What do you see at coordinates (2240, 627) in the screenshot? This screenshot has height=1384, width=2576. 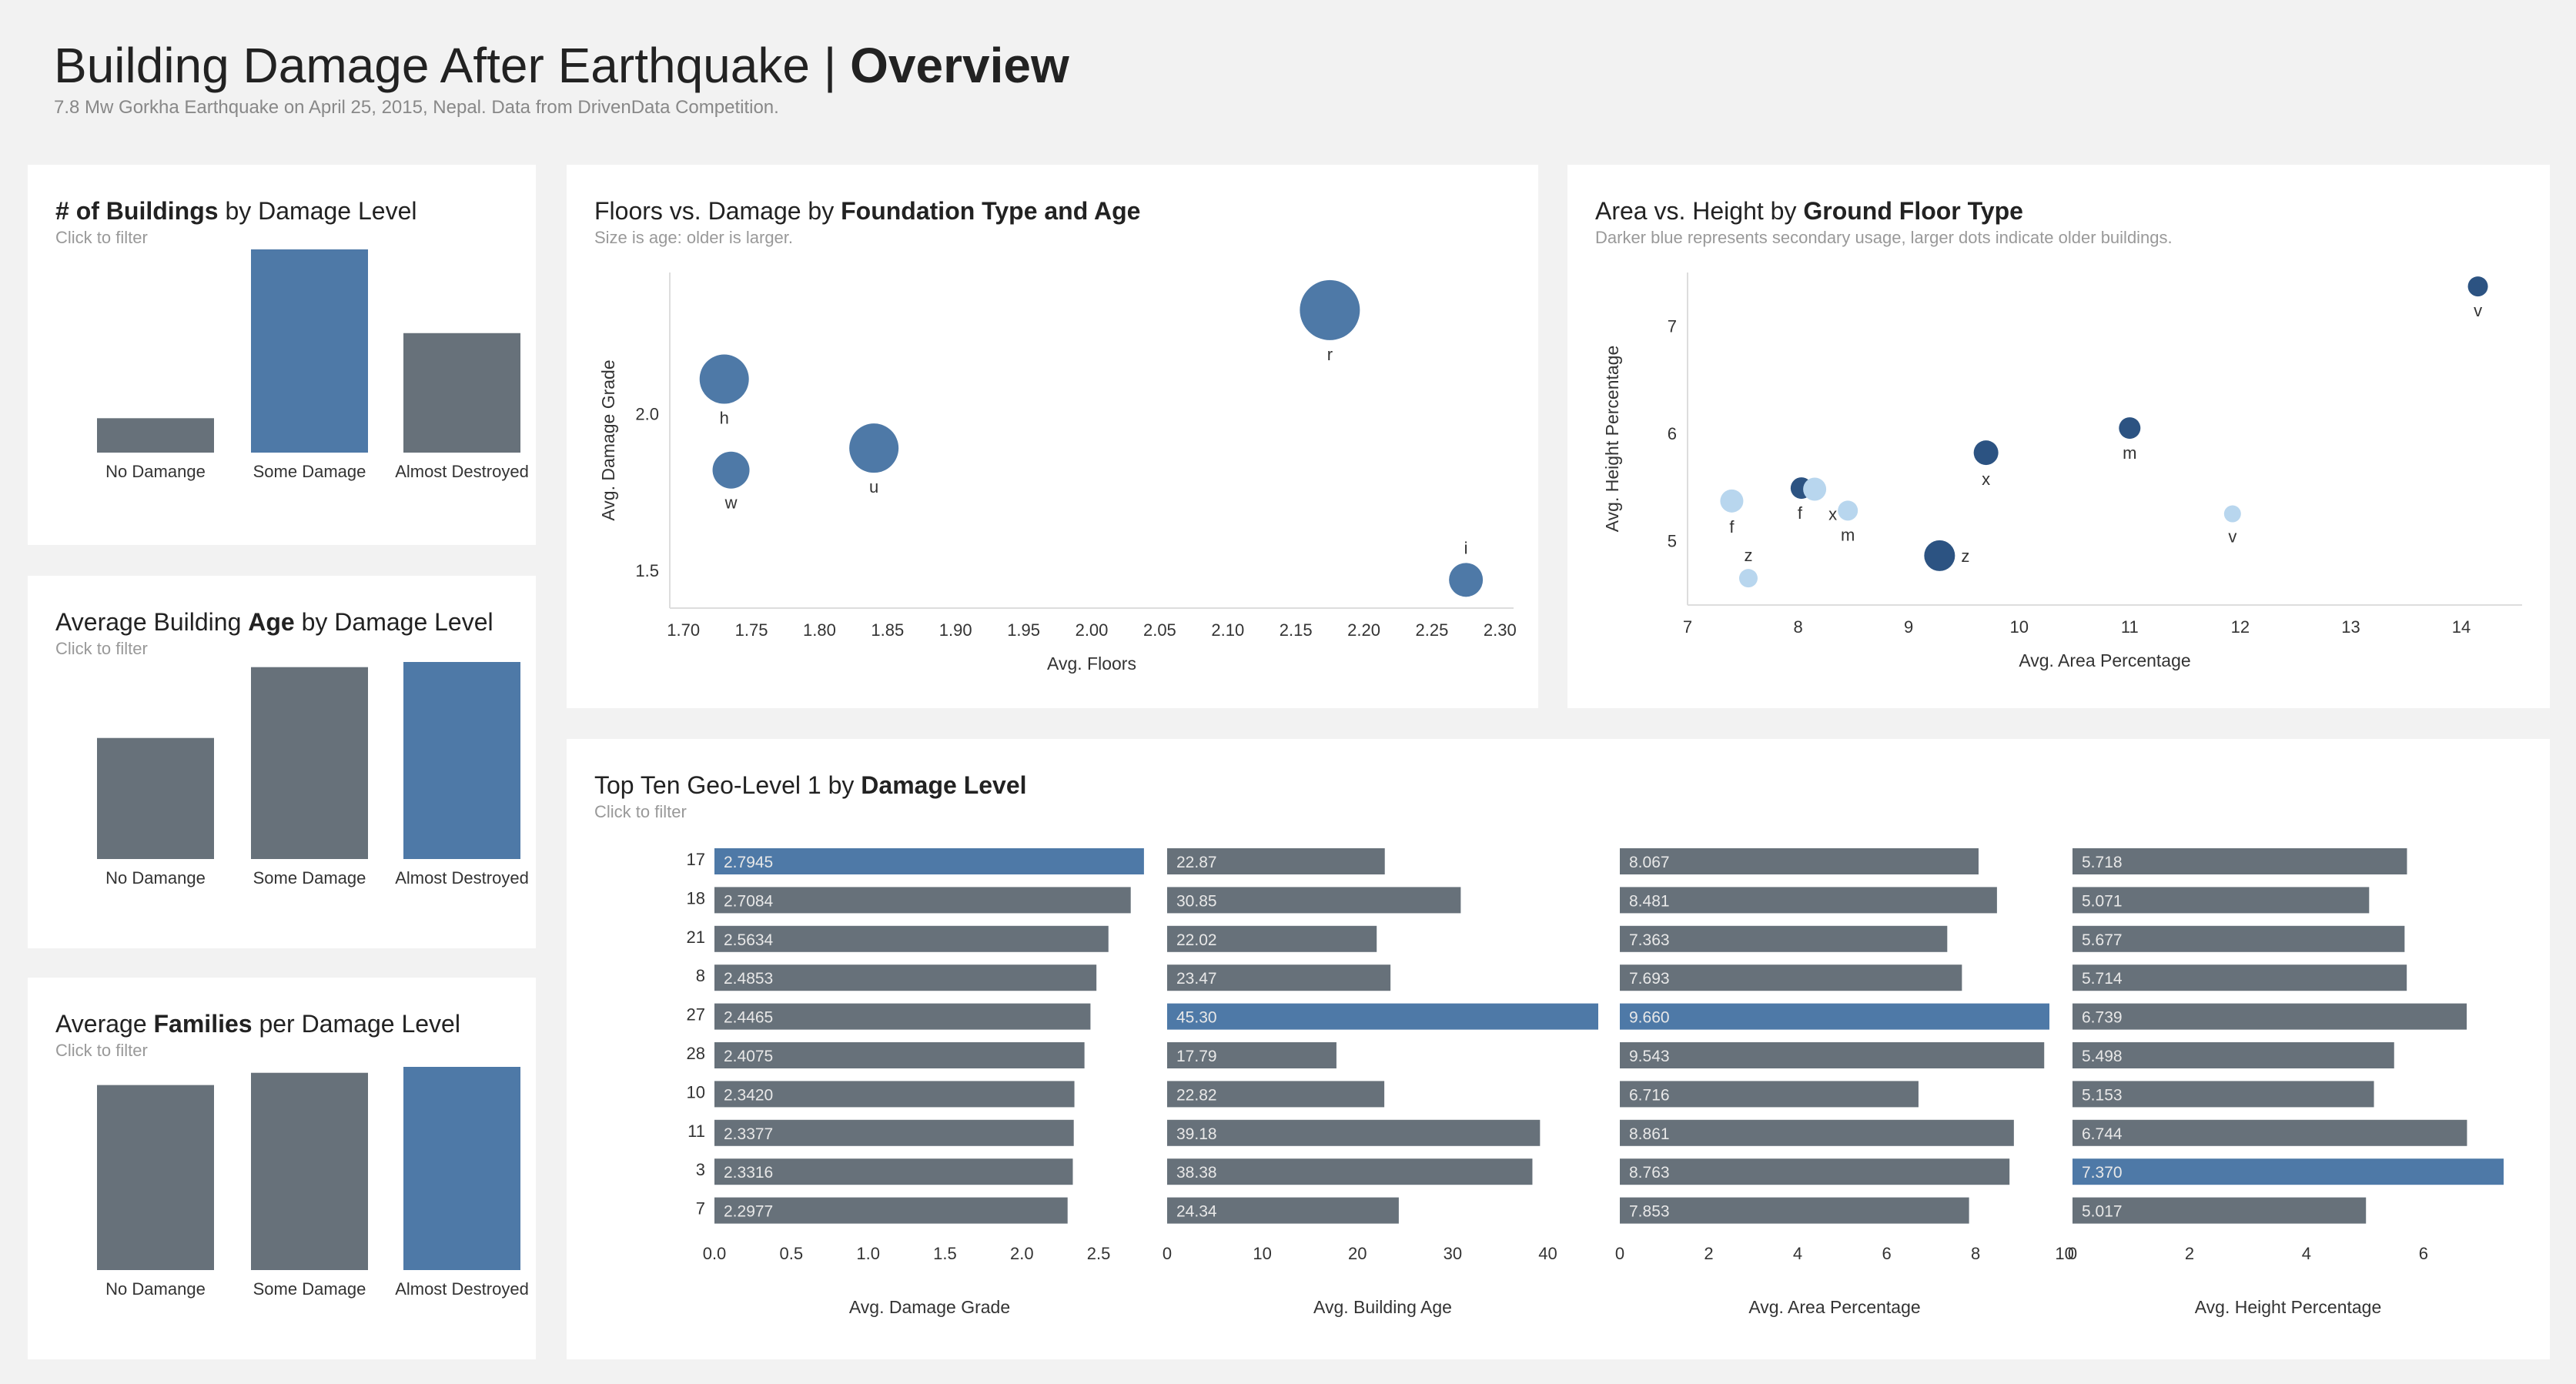 I see `x-tick-label: 12` at bounding box center [2240, 627].